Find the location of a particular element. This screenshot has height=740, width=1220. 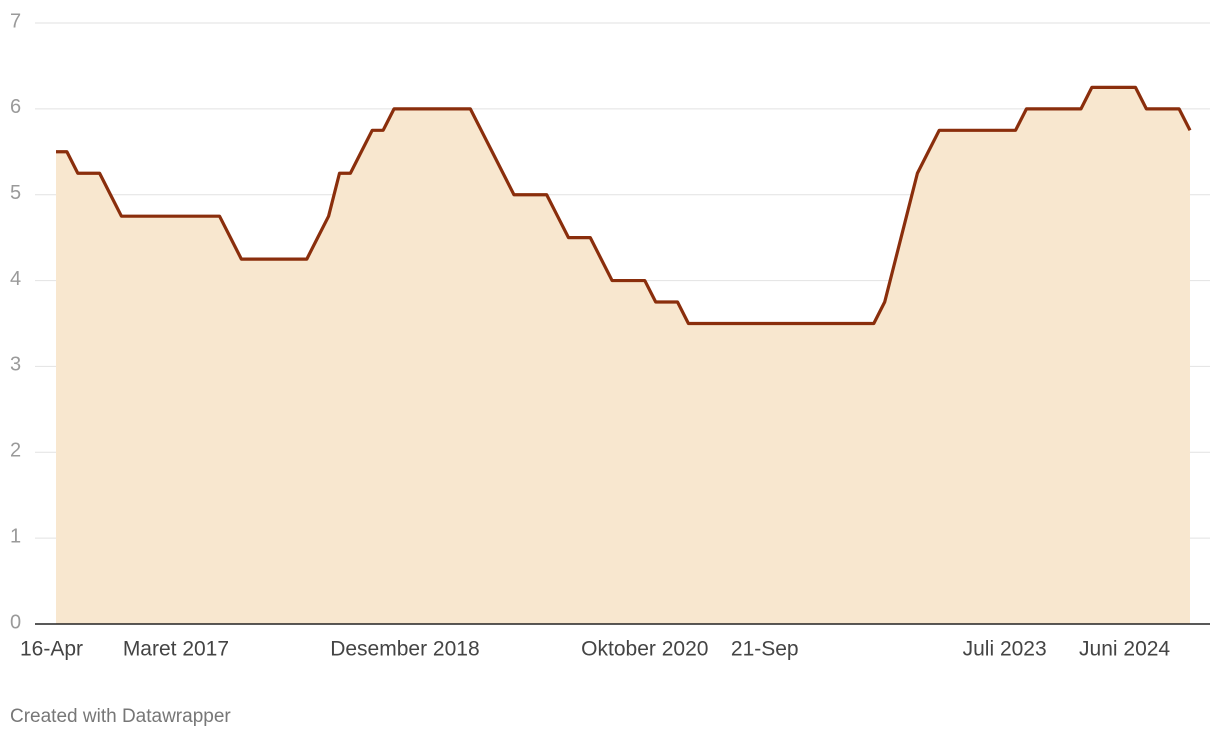

y-tick-label: 5 is located at coordinates (15, 193).